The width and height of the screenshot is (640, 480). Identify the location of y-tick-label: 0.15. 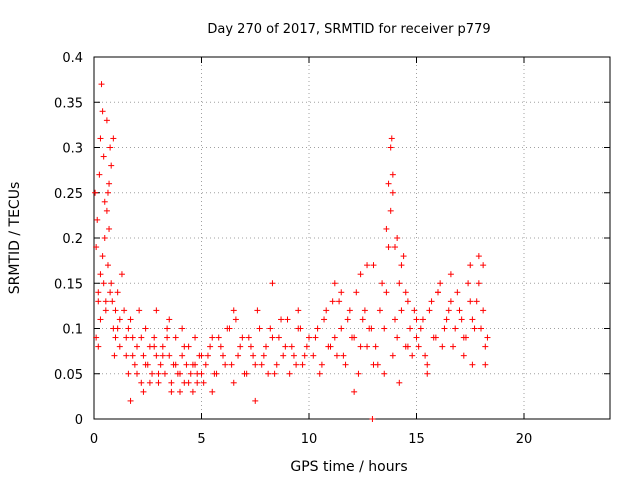
(68, 284).